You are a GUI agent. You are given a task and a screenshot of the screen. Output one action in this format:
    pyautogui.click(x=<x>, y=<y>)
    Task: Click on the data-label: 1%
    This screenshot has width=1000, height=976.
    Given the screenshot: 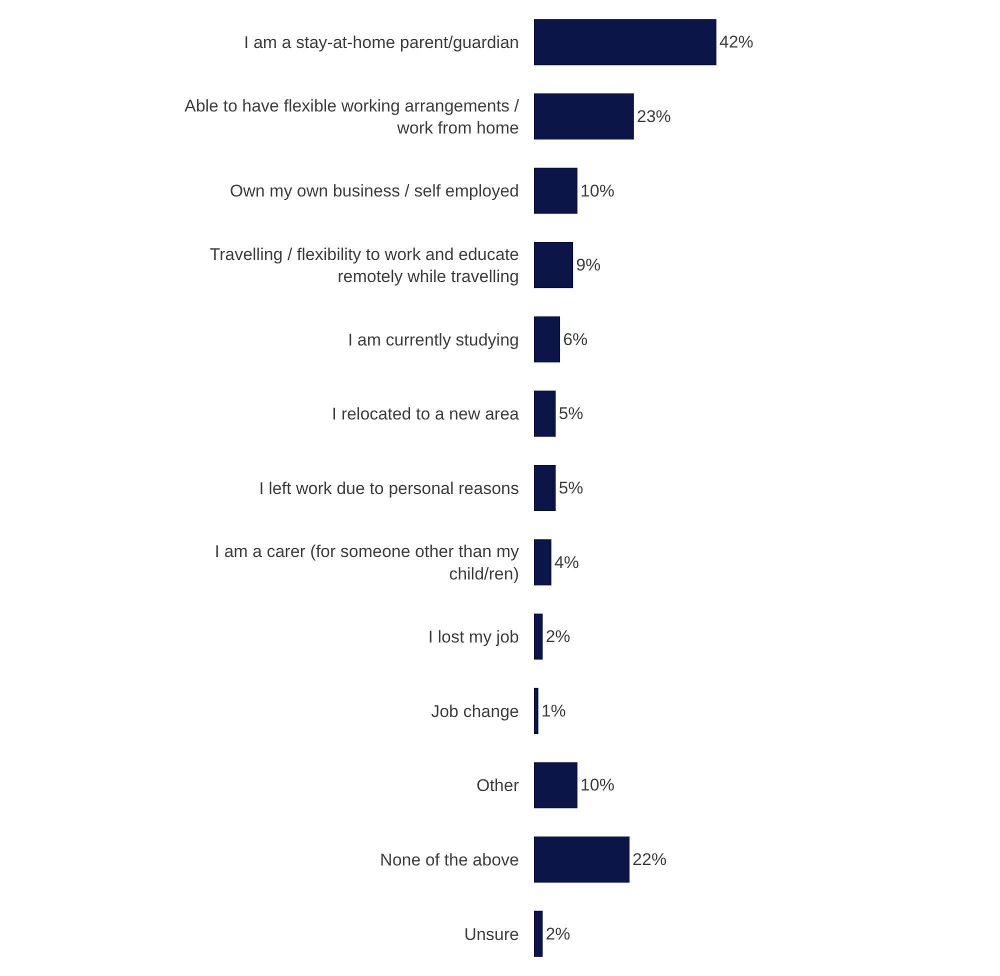 What is the action you would take?
    pyautogui.click(x=553, y=710)
    